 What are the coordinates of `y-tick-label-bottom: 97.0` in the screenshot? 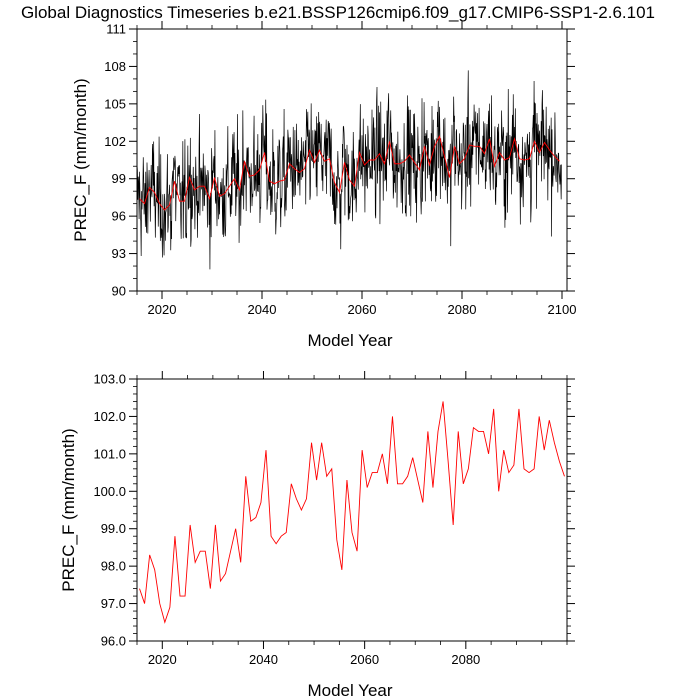 It's located at (113, 603).